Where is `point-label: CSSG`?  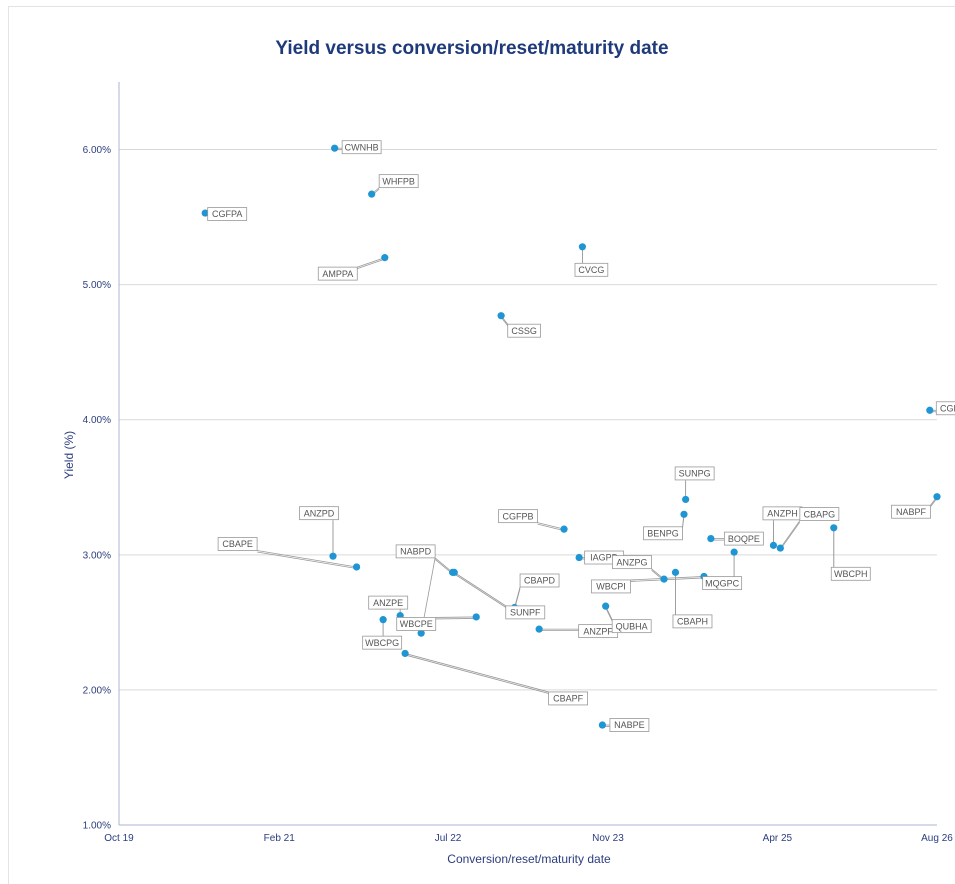
point-label: CSSG is located at coordinates (524, 331).